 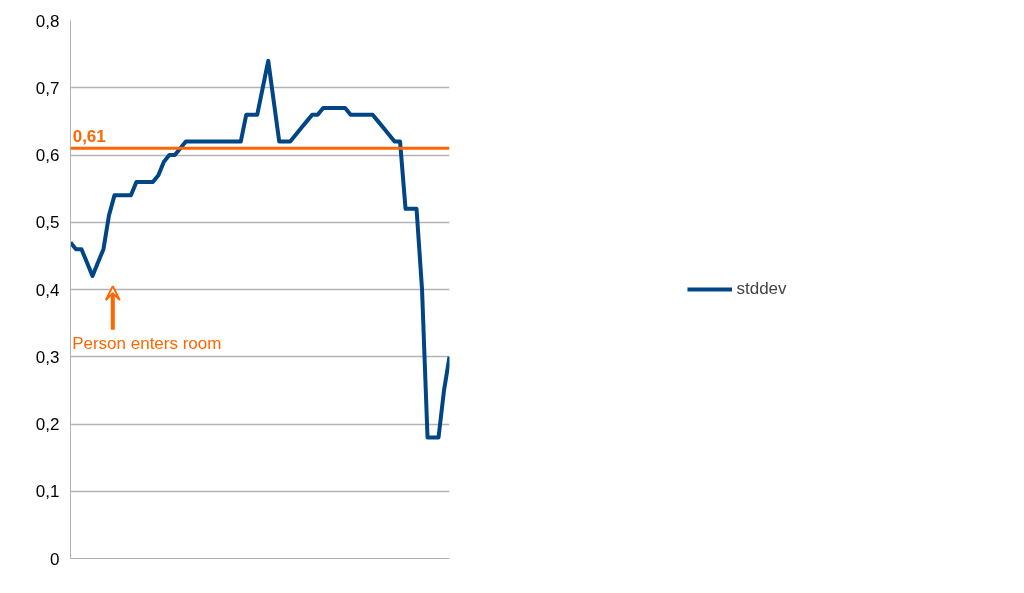 I want to click on y-tick-label: 0,8, so click(x=47, y=21).